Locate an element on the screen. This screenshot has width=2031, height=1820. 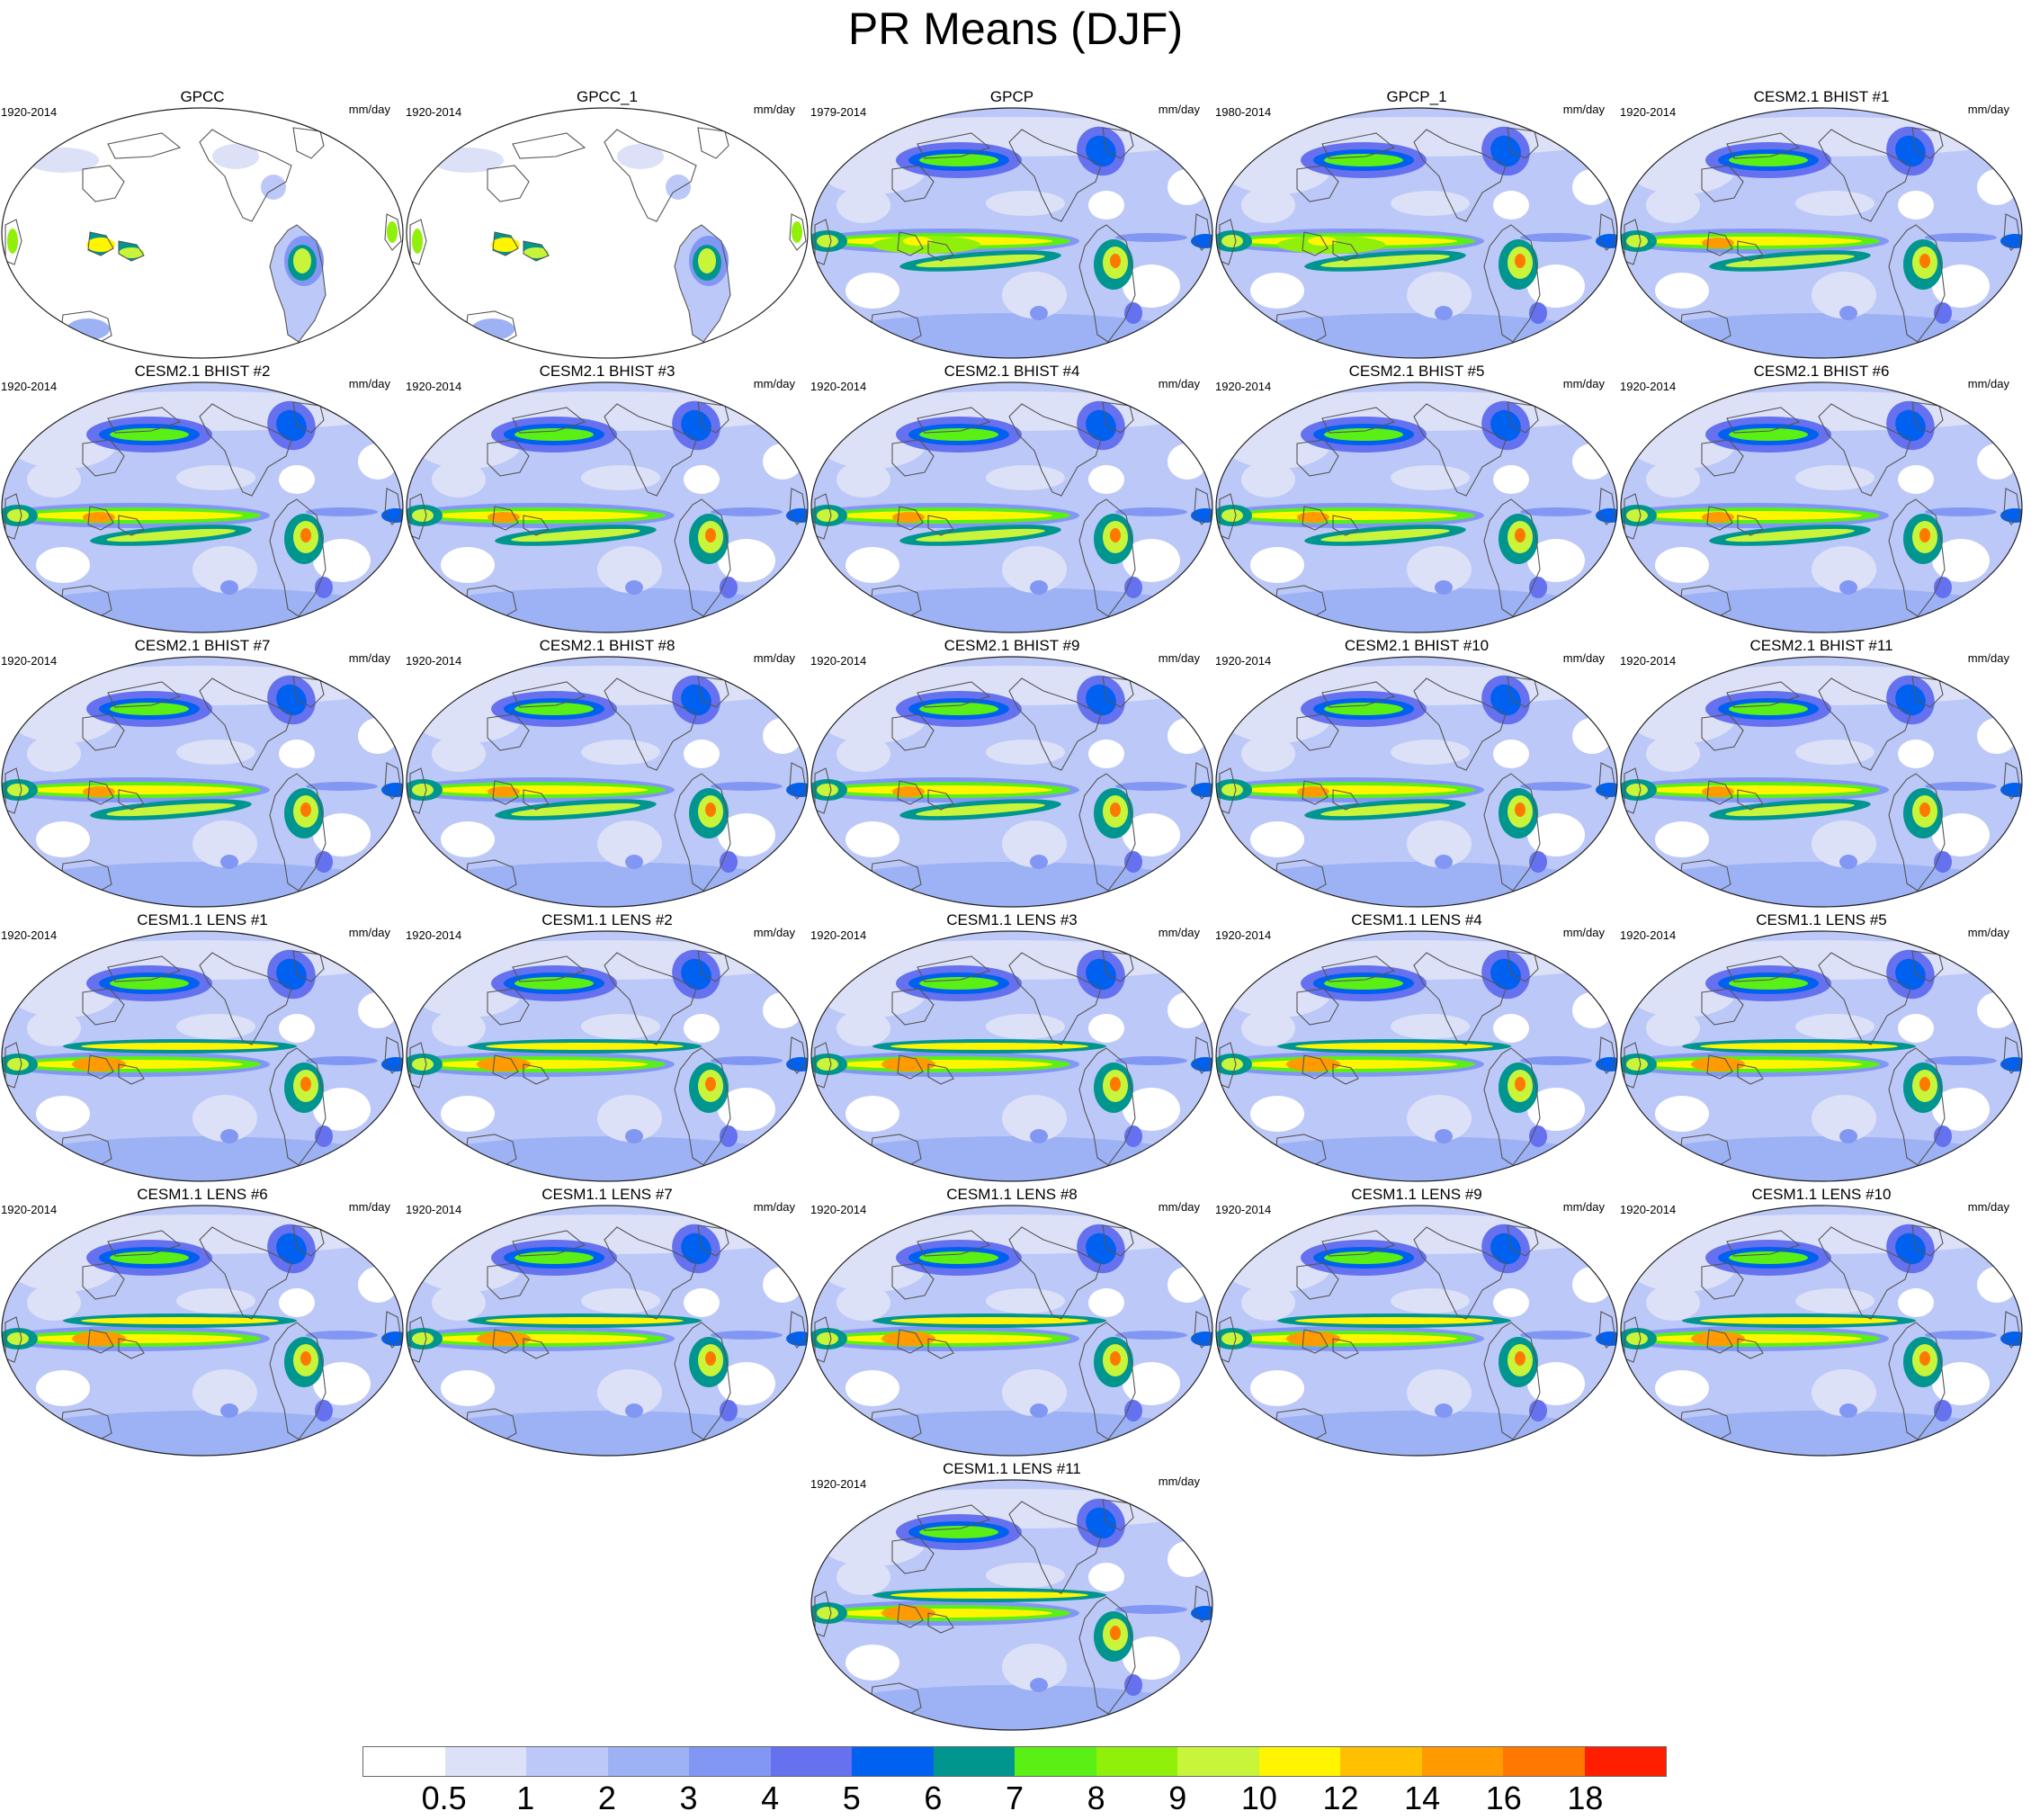
map-panel: CESM1.1 LENS #10 1920-2014 mm/day is located at coordinates (1821, 1322).